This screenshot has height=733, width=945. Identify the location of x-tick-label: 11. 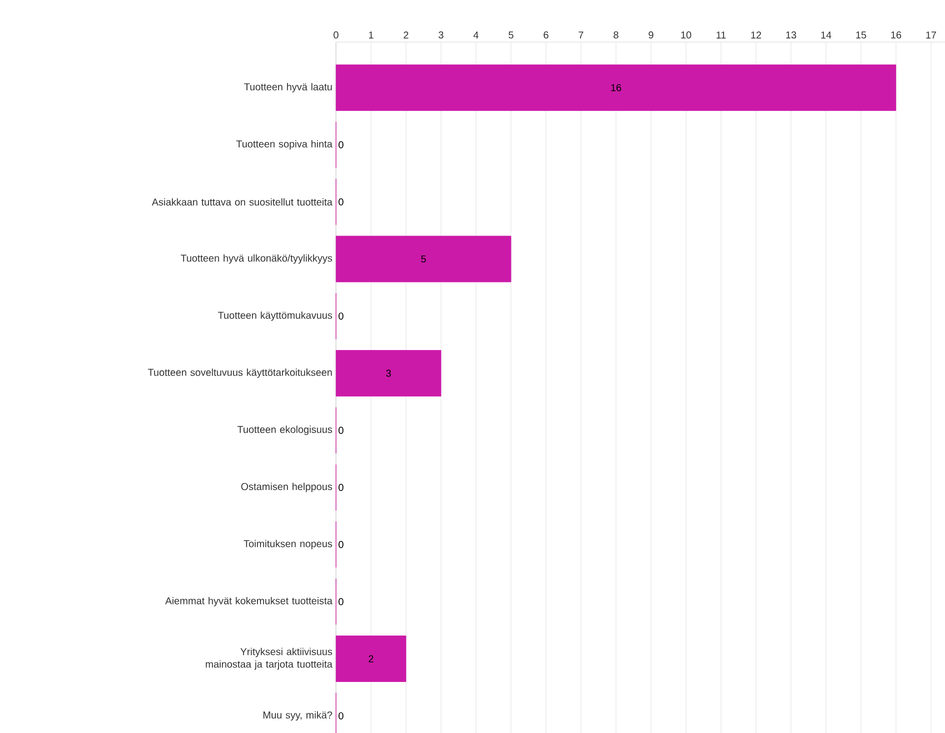
(721, 35).